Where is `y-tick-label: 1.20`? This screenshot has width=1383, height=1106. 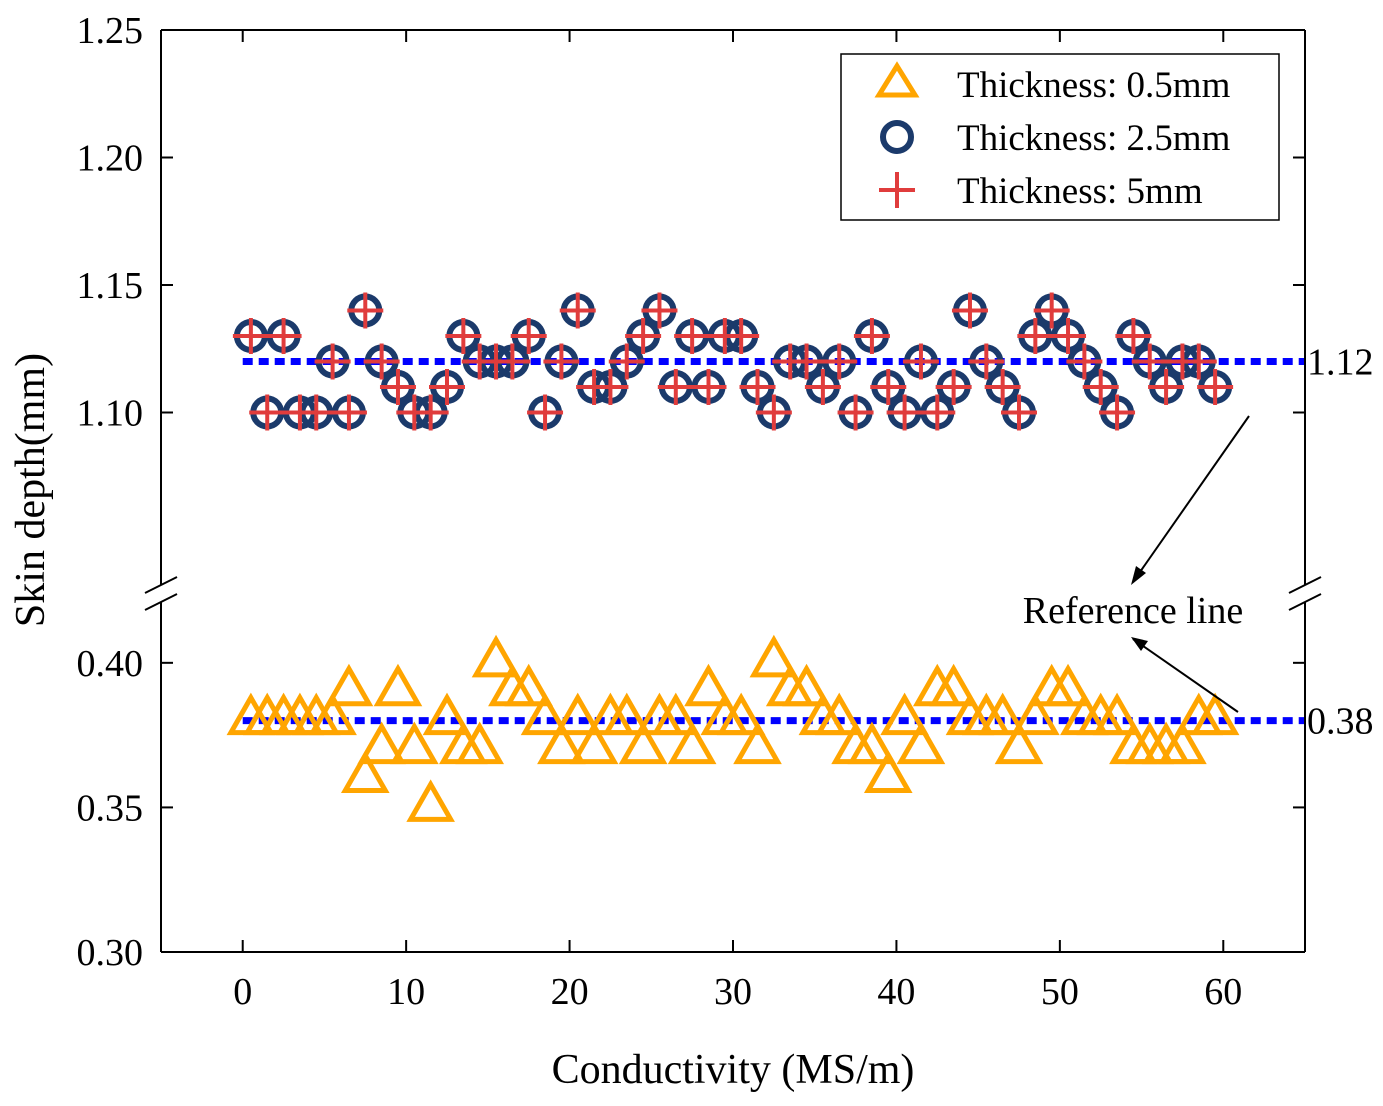
y-tick-label: 1.20 is located at coordinates (110, 159).